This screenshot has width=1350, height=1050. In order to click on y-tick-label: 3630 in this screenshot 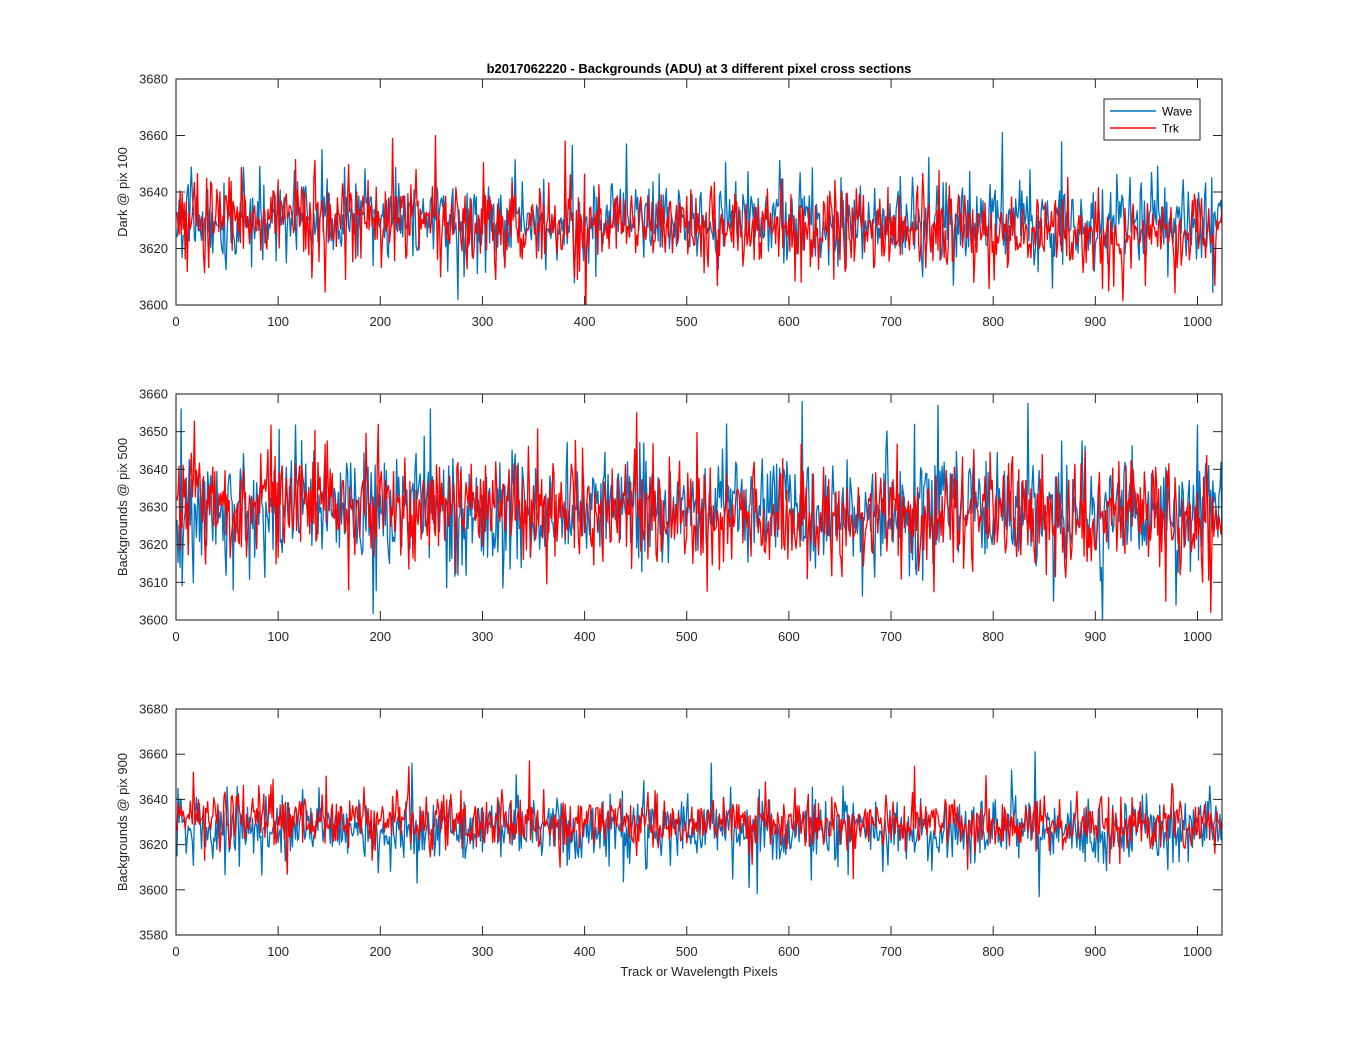, I will do `click(153, 507)`.